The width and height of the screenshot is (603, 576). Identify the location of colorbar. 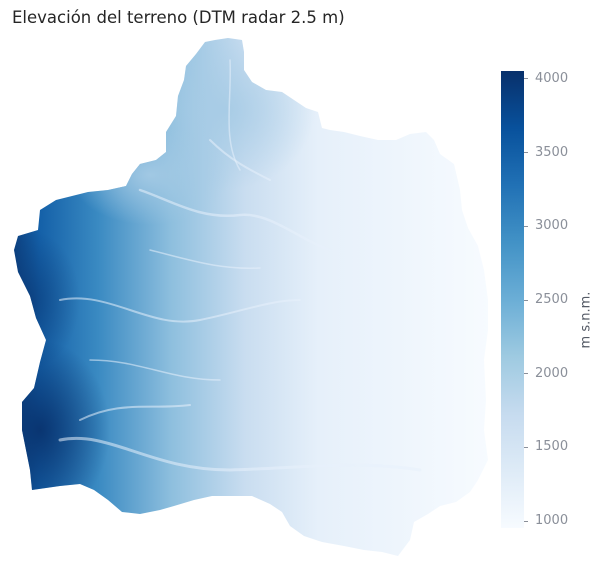
(512, 299).